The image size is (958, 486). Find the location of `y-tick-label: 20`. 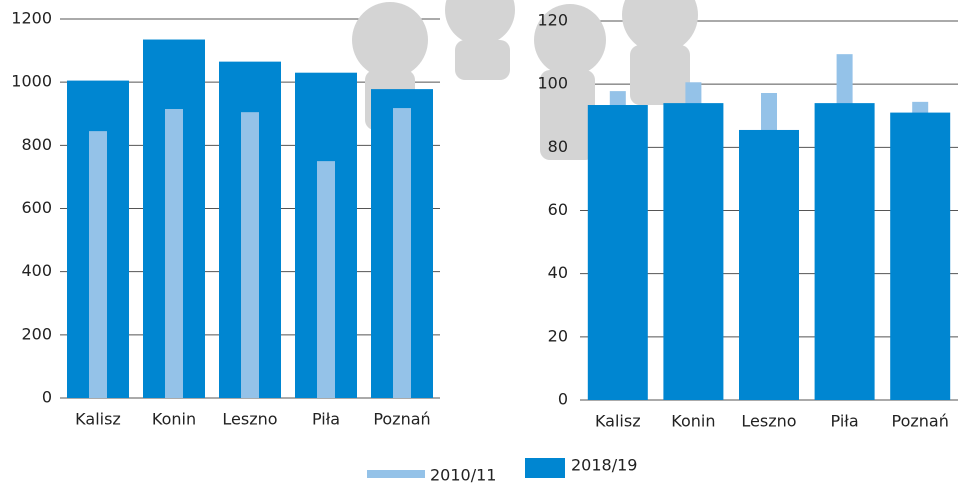

y-tick-label: 20 is located at coordinates (558, 335).